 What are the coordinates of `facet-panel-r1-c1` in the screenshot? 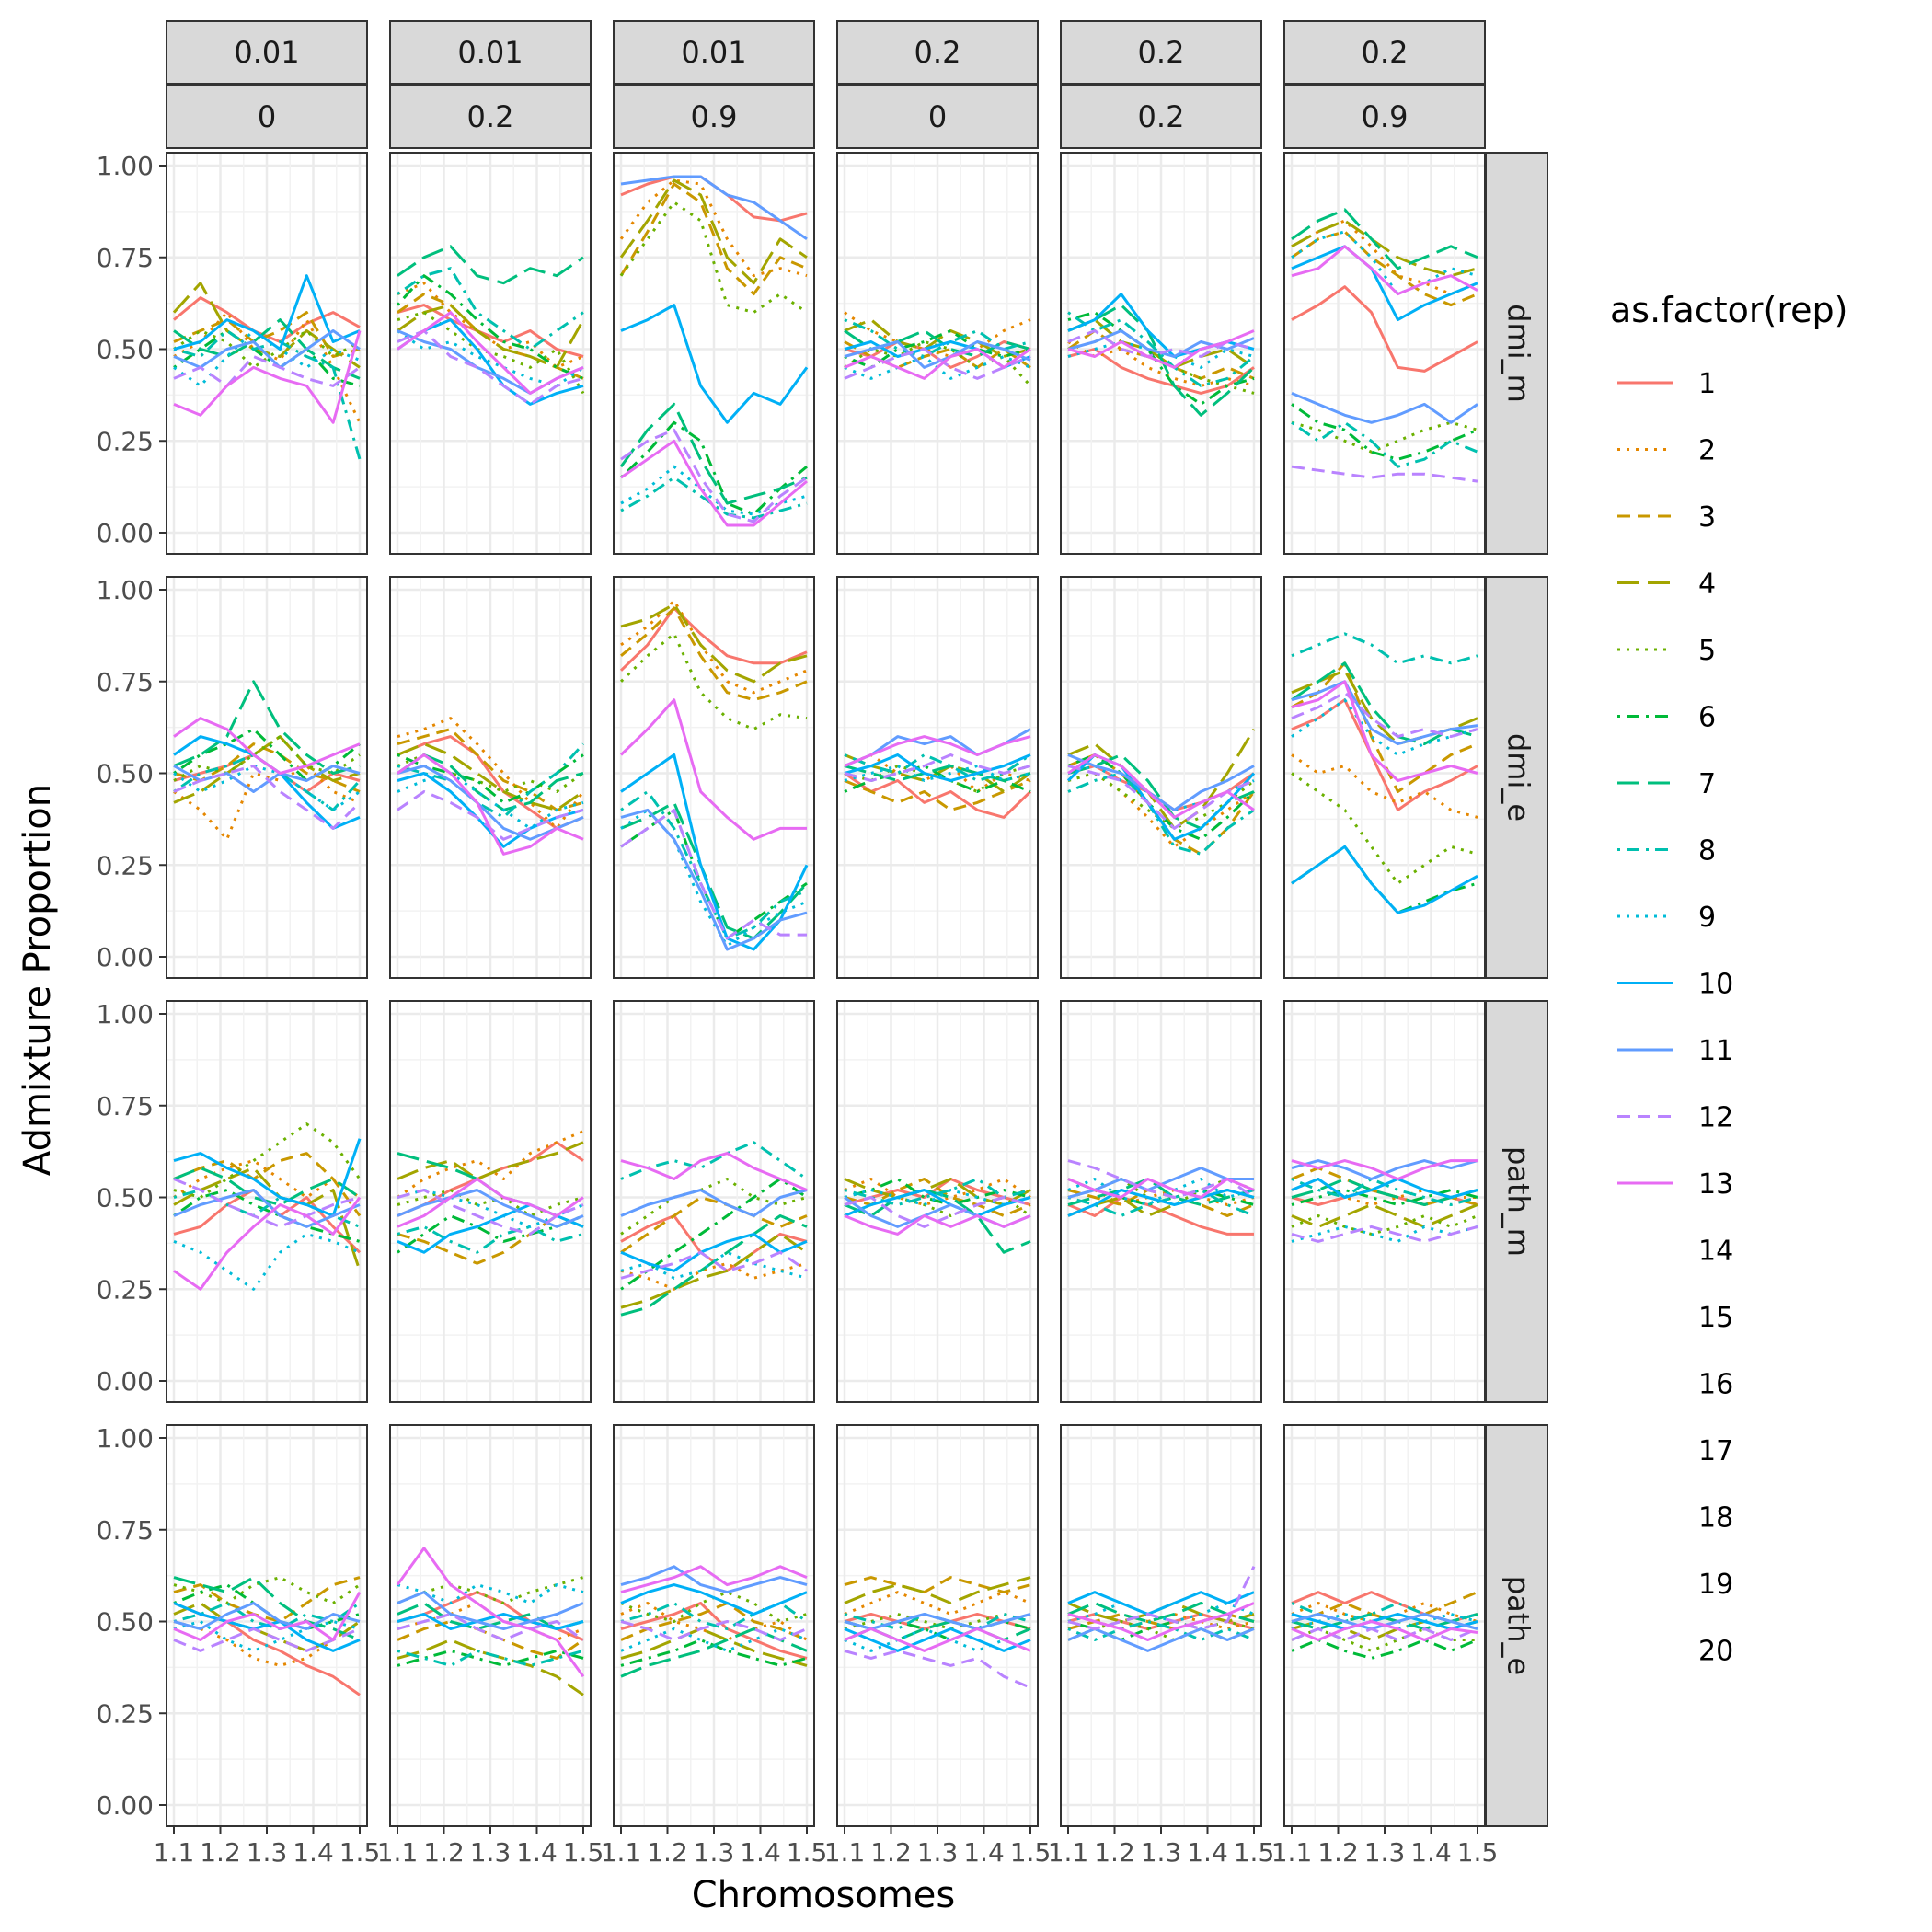 It's located at (491, 777).